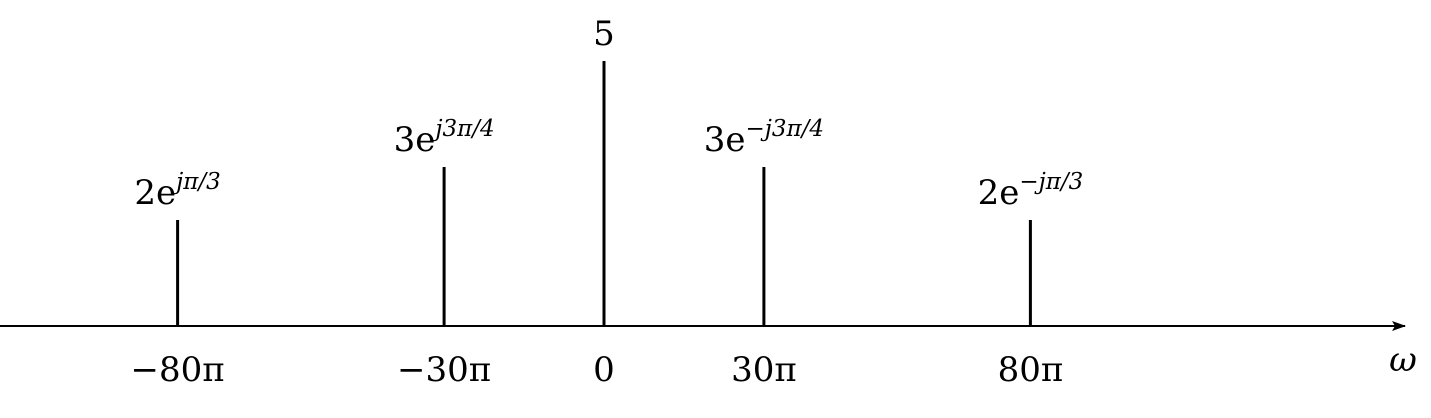 The height and width of the screenshot is (418, 1431). Describe the element at coordinates (1403, 360) in the screenshot. I see `axis-variable-label: ω` at that location.